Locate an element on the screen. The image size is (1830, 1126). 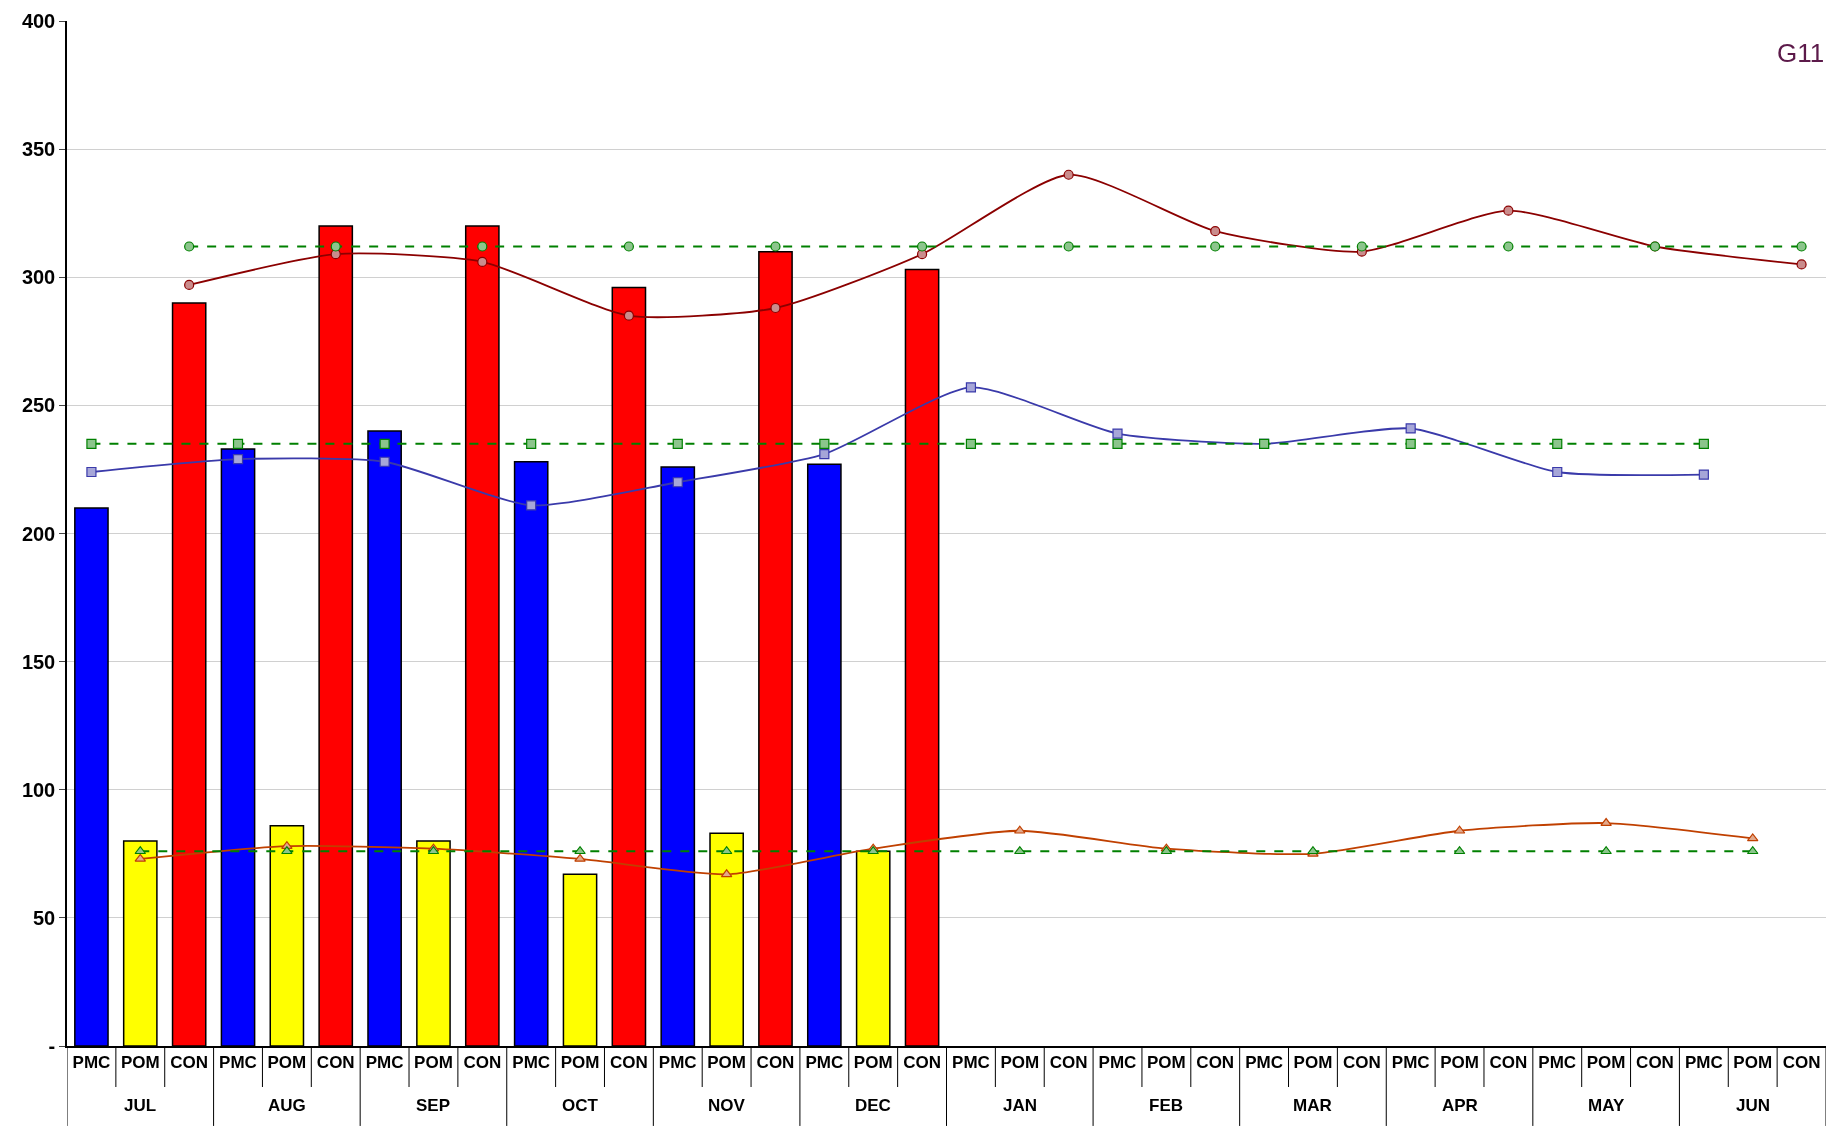
text: MAY is located at coordinates (1606, 1105).